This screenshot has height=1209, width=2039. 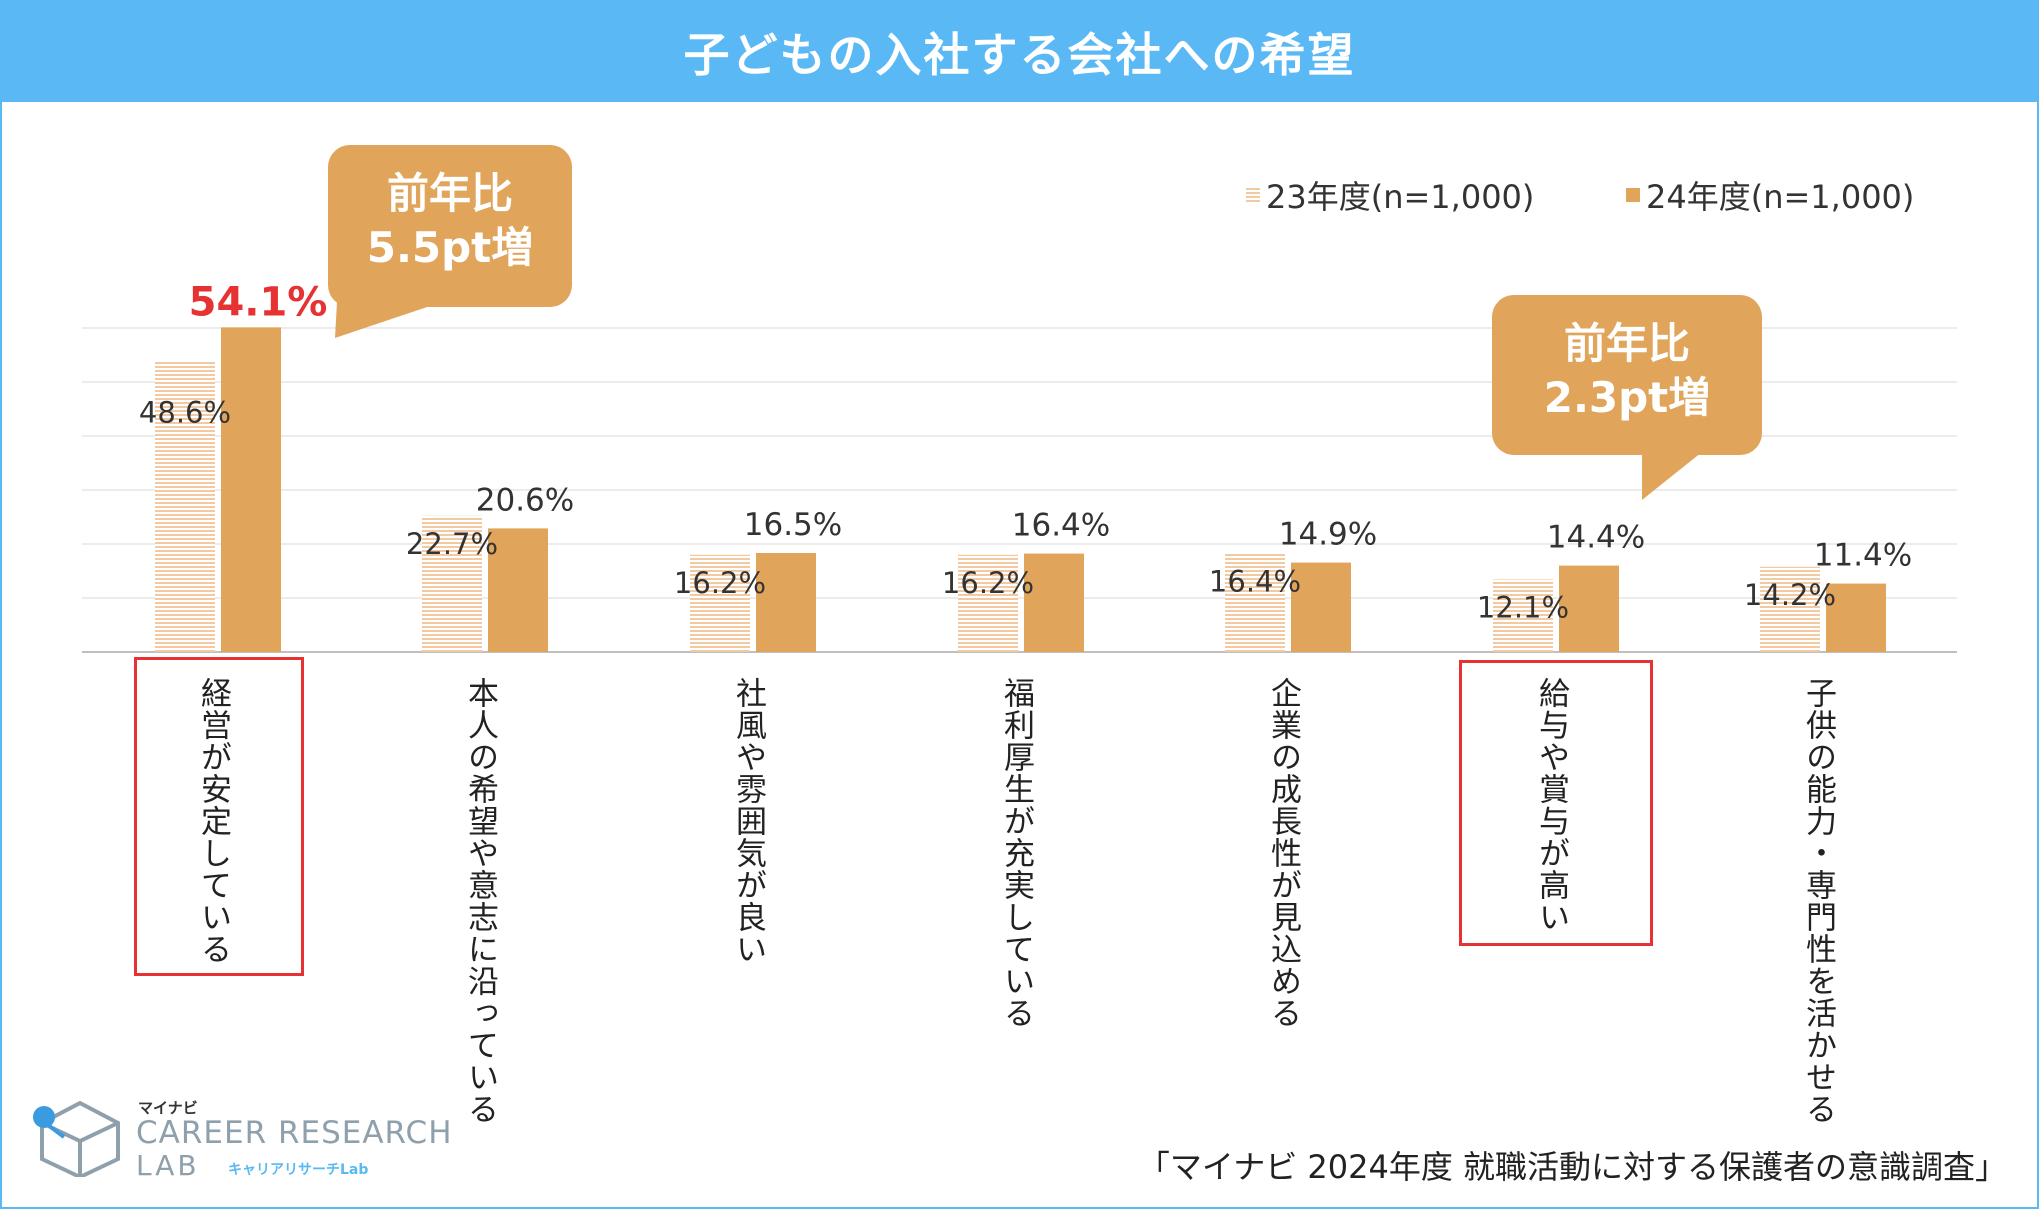 I want to click on legend-label-23: 23年度(n=1,000), so click(x=1400, y=197).